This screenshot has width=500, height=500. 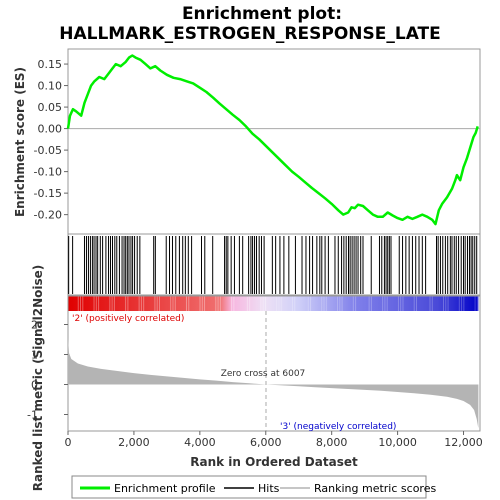 I want to click on legend-hits-label: Hits, so click(x=269, y=488).